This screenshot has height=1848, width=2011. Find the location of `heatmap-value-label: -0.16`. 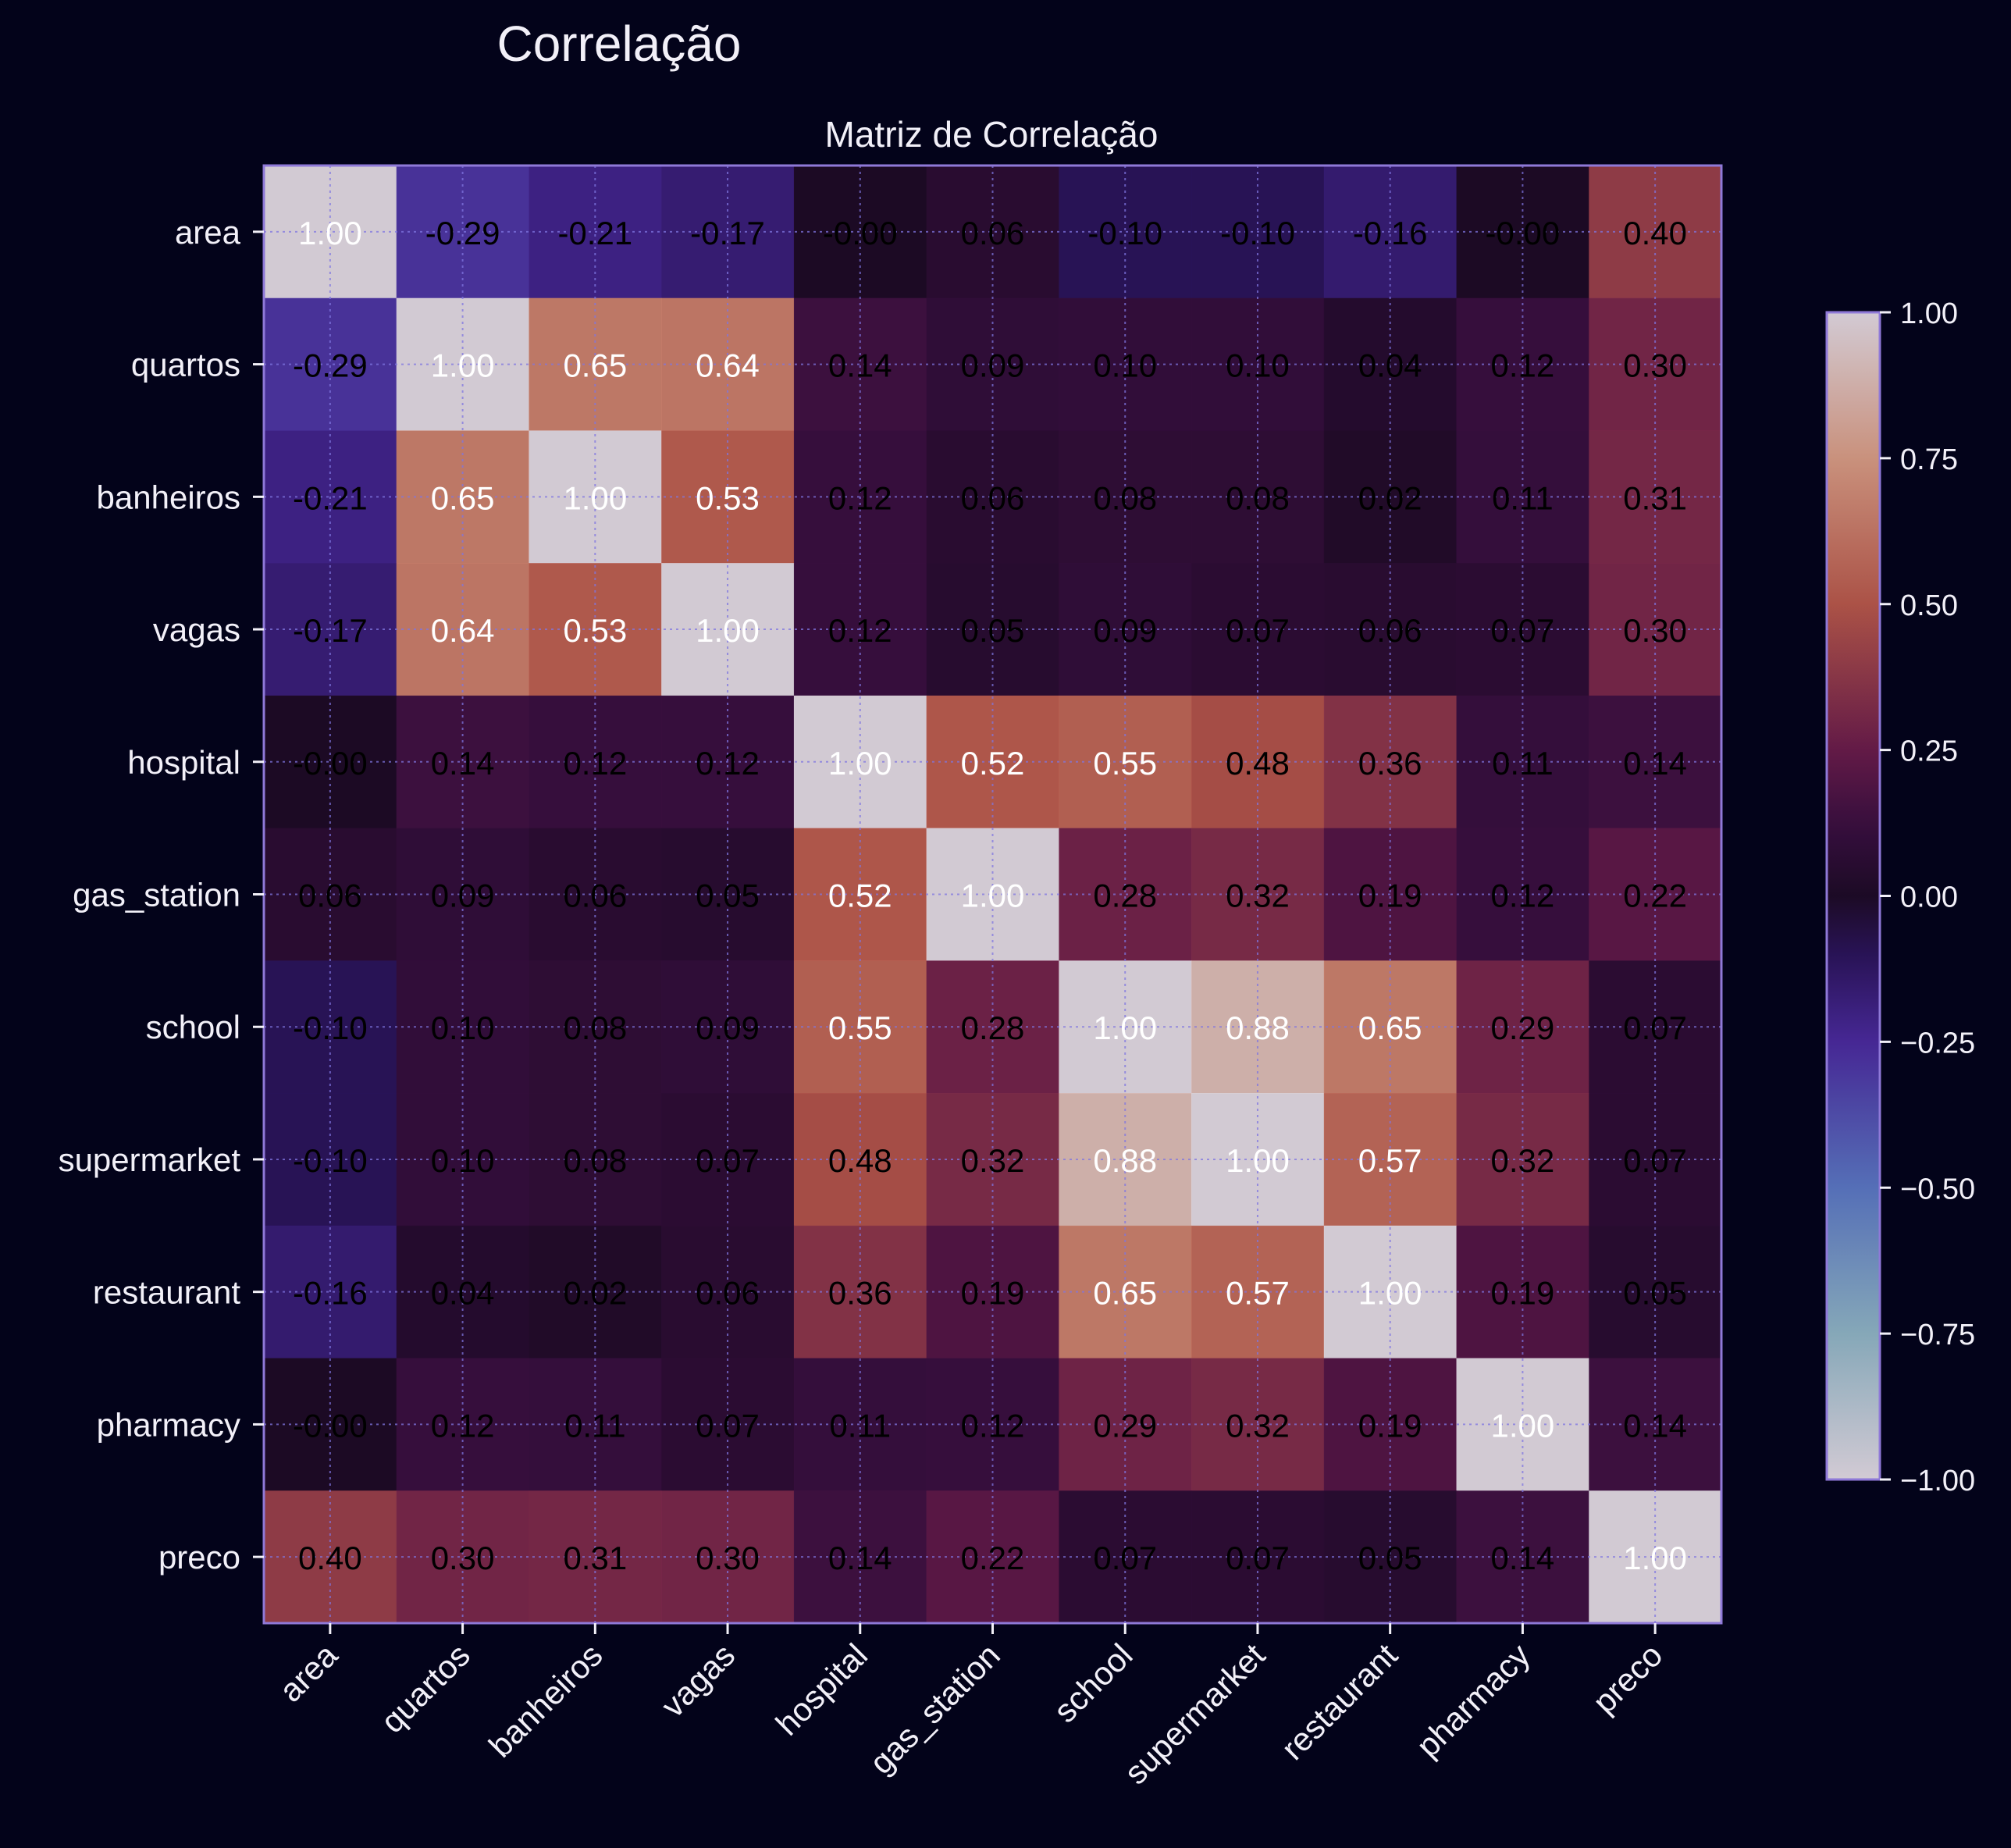

heatmap-value-label: -0.16 is located at coordinates (330, 1294).